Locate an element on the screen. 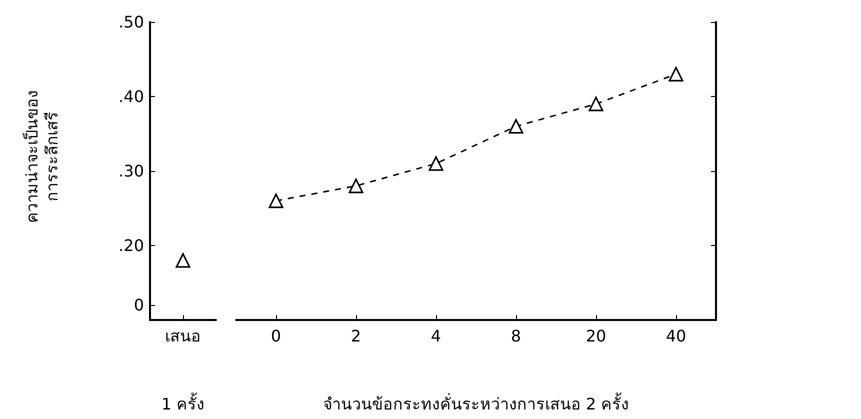 The height and width of the screenshot is (419, 861). y-tick-label: .20 is located at coordinates (131, 245).